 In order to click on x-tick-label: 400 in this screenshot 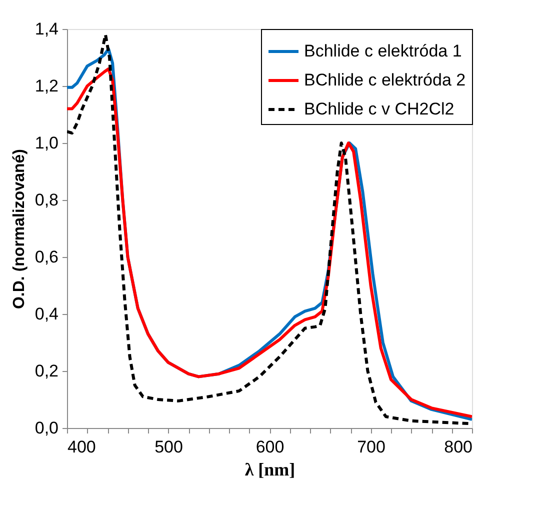, I will do `click(82, 447)`.